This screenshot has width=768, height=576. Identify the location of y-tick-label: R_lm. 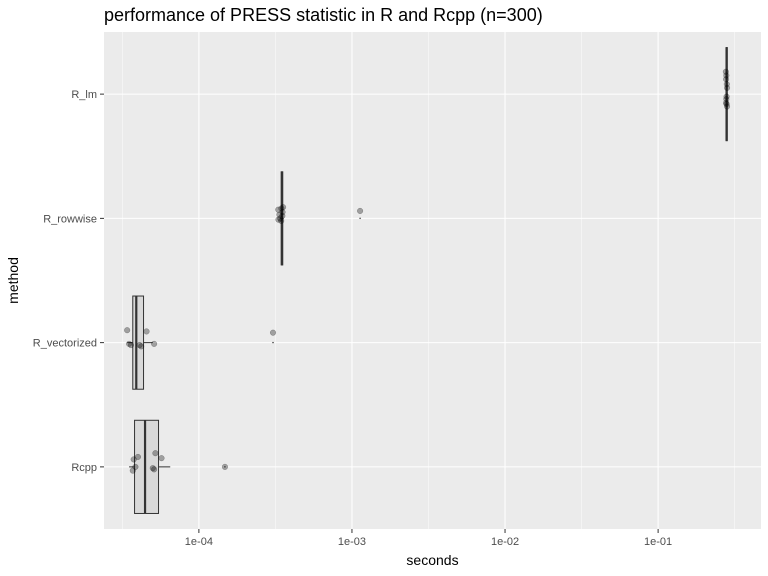
(84, 95).